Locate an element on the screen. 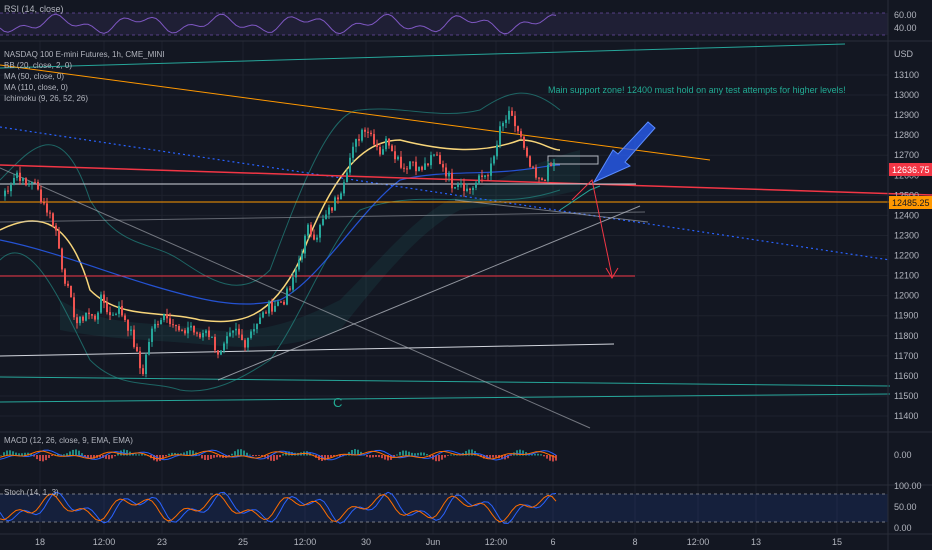 This screenshot has height=550, width=932. indicator-ichimoku: Ichimoku (9, 26, 52, 26) is located at coordinates (46, 98).